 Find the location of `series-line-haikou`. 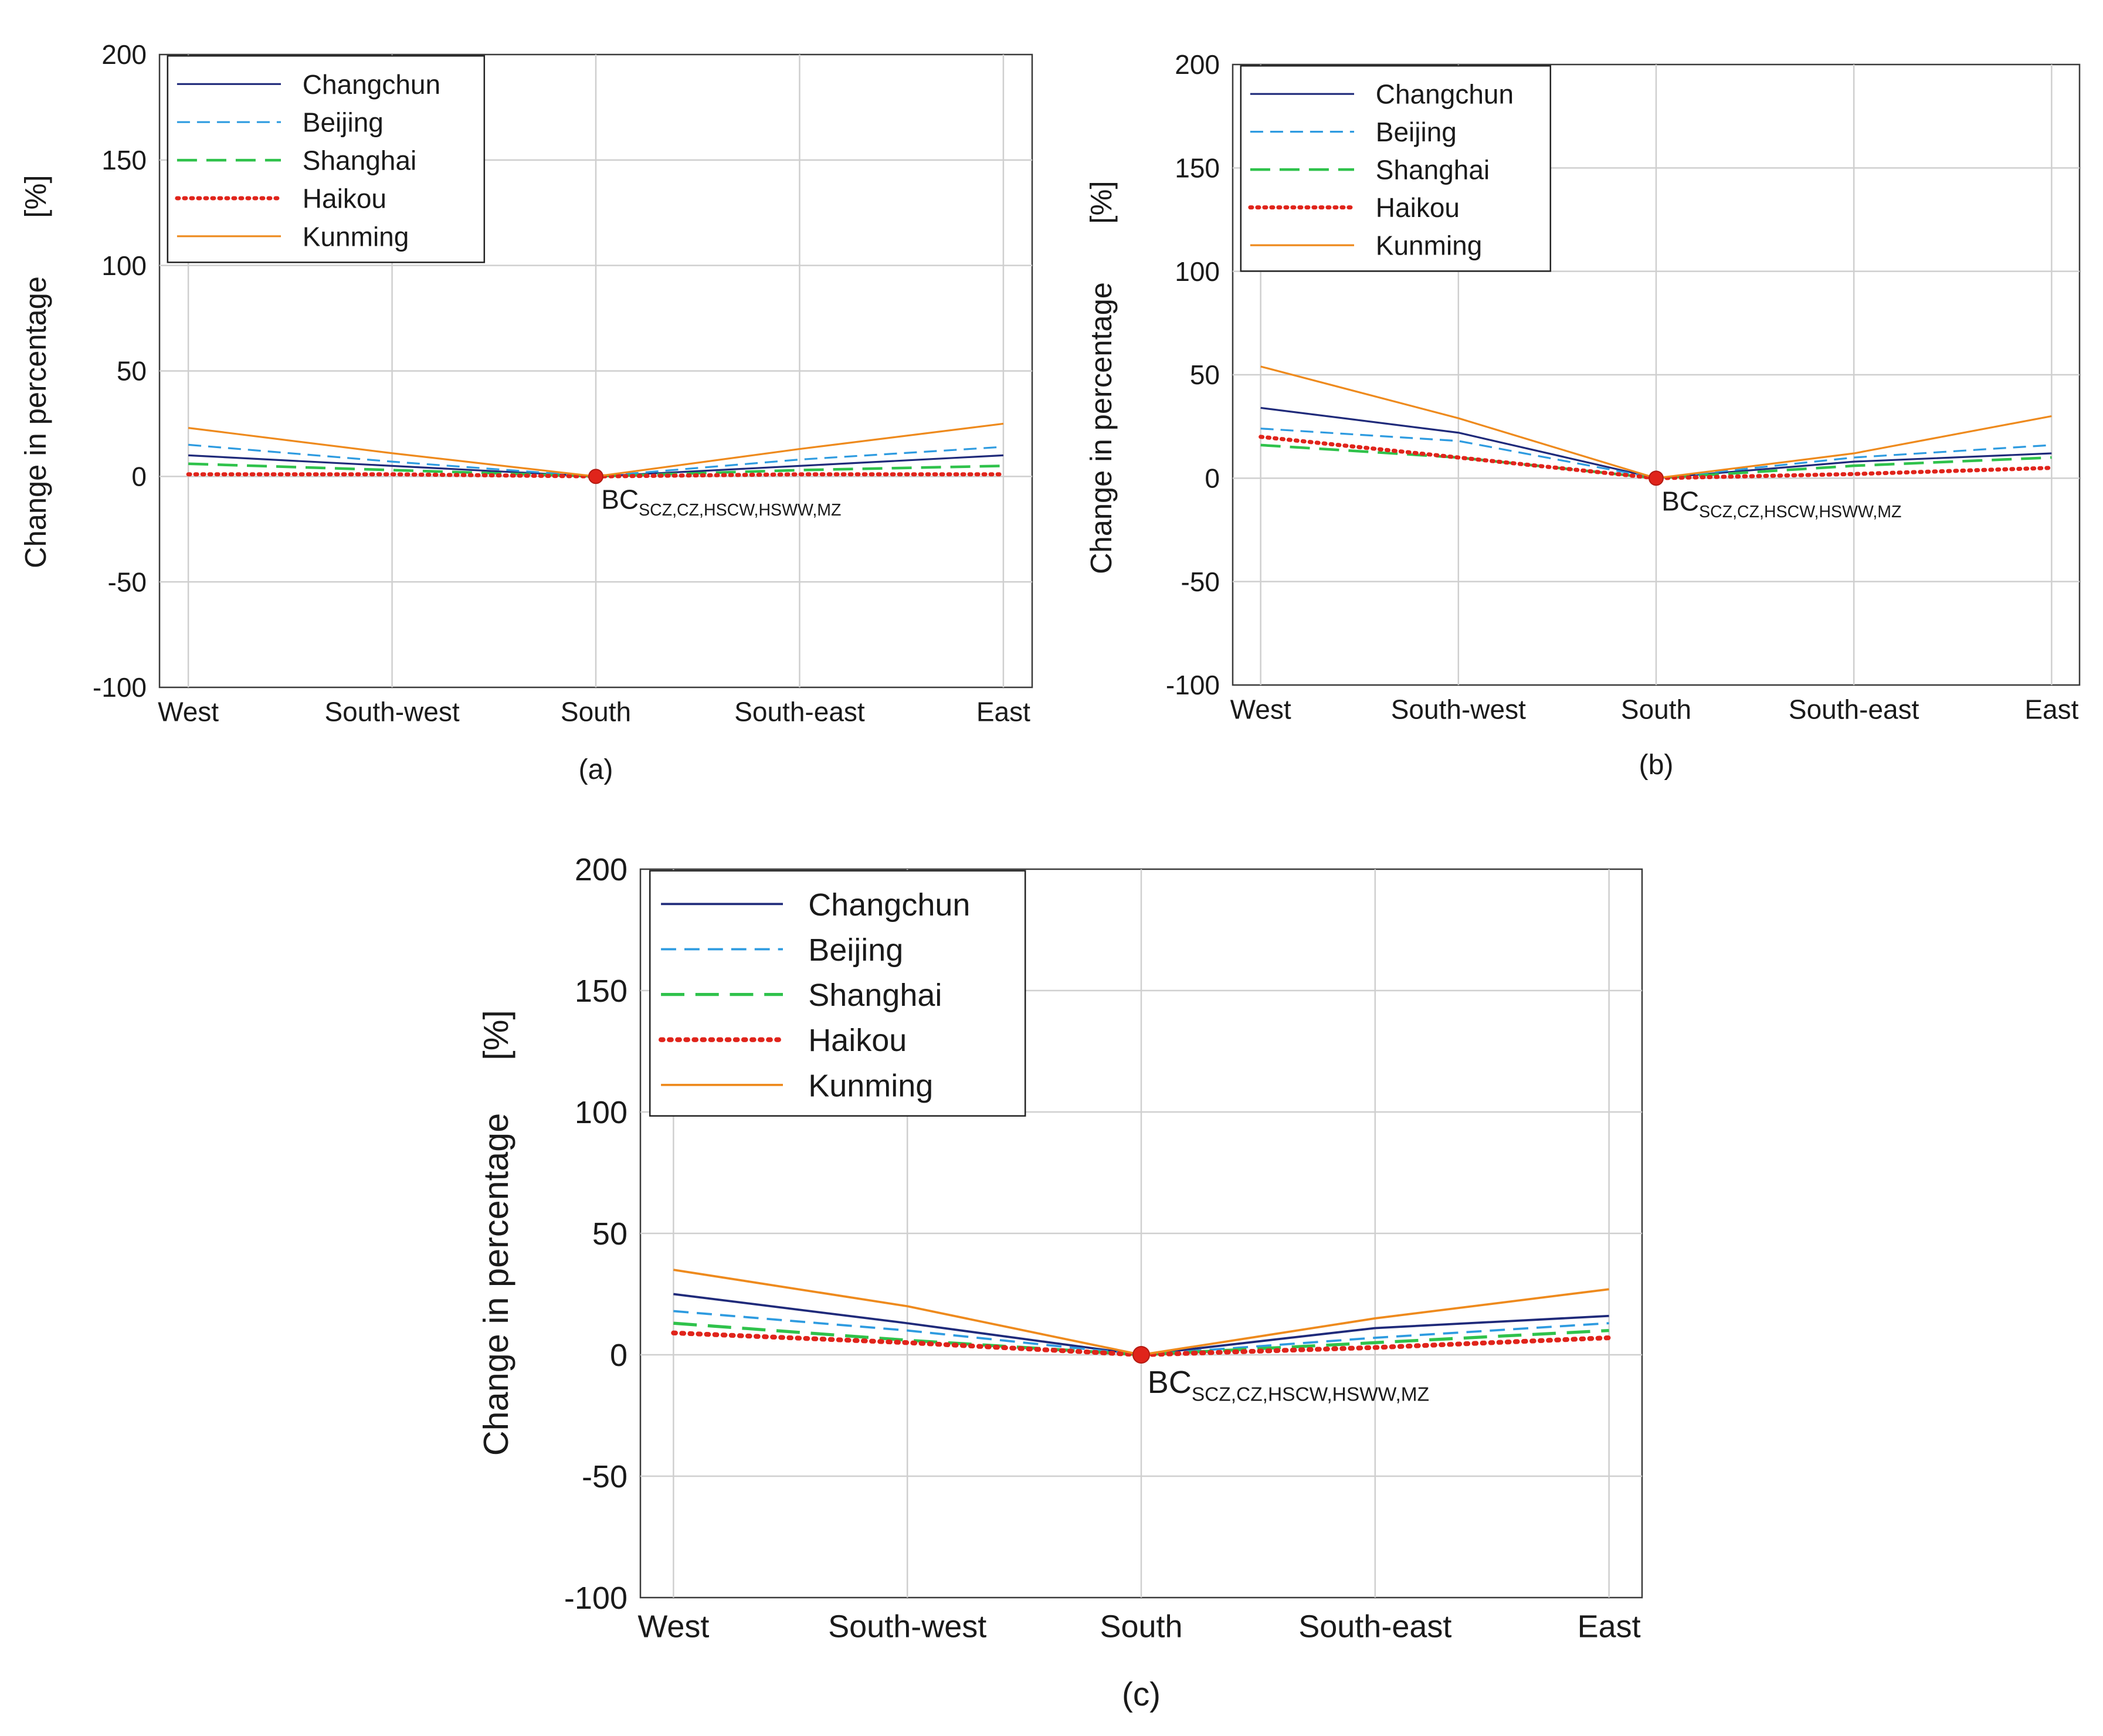

series-line-haikou is located at coordinates (1141, 1344).